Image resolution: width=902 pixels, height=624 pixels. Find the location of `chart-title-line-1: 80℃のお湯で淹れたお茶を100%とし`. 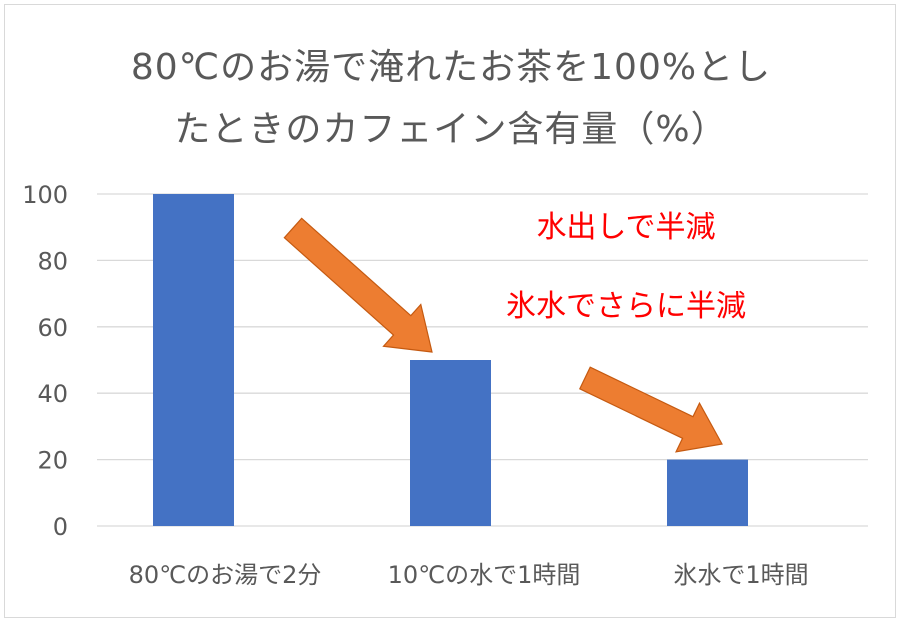

chart-title-line-1: 80℃のお湯で淹れたお茶を100%とし is located at coordinates (451, 67).